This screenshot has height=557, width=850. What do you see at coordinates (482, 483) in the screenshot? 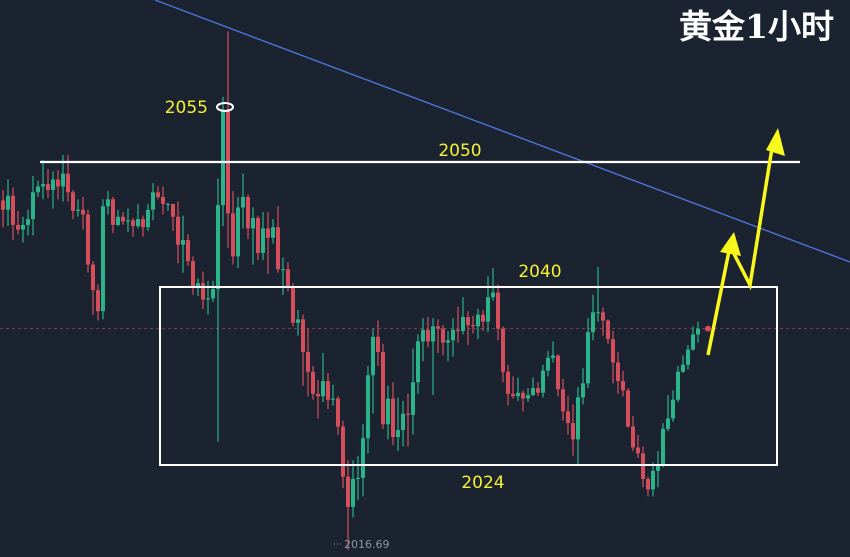
I see `level-label-2024: 2024` at bounding box center [482, 483].